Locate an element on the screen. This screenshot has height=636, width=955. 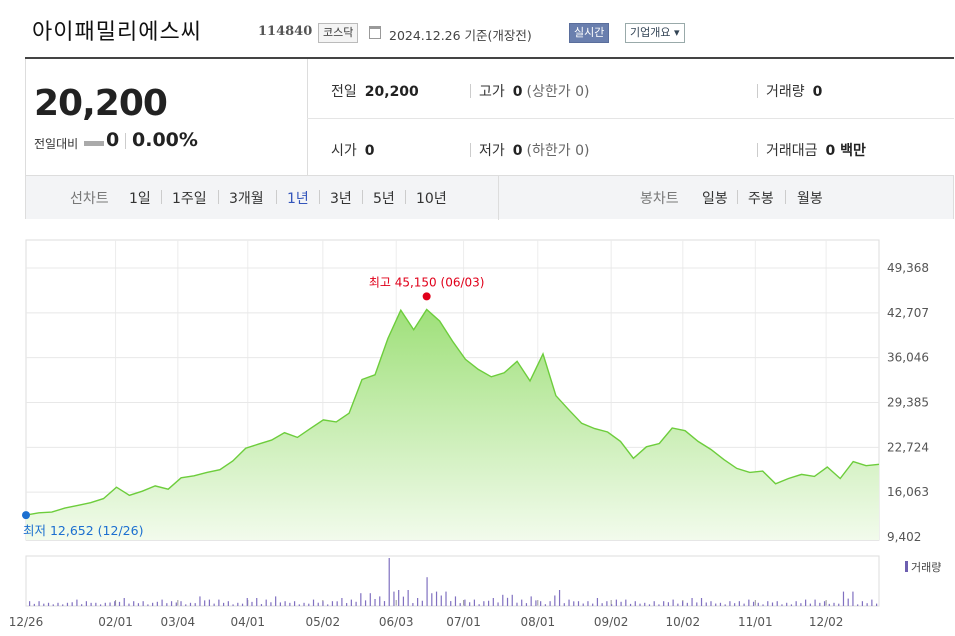
y-tick-label: 9,402 is located at coordinates (904, 537).